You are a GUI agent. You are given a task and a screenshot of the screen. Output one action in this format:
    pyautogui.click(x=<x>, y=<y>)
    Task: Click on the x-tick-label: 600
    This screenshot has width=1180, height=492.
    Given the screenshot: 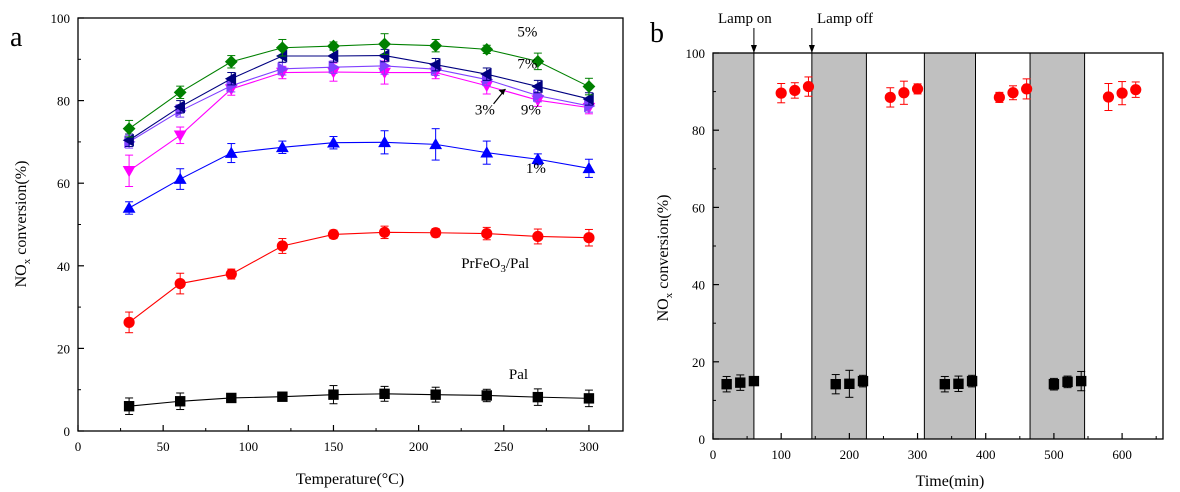 What is the action you would take?
    pyautogui.click(x=1122, y=454)
    